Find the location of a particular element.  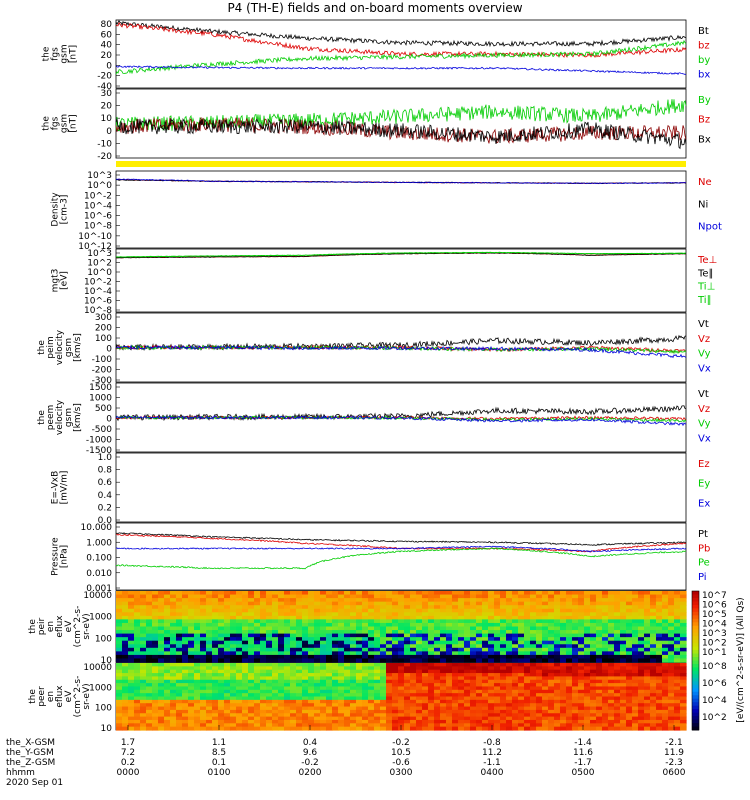

ylabel-line: [nT] is located at coordinates (74, 54).